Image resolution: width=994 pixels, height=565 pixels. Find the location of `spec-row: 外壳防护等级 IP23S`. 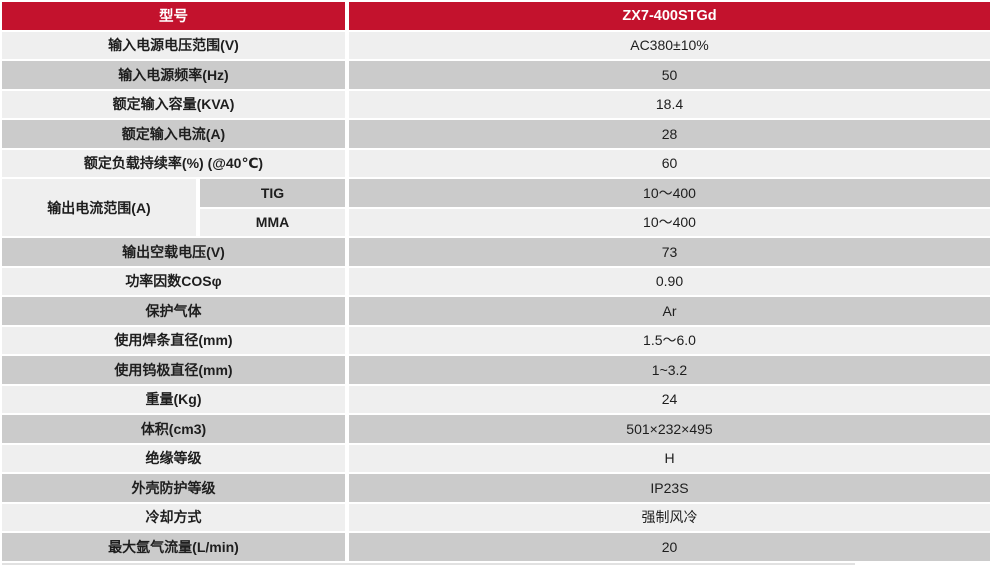

spec-row: 外壳防护等级 IP23S is located at coordinates (496, 488).